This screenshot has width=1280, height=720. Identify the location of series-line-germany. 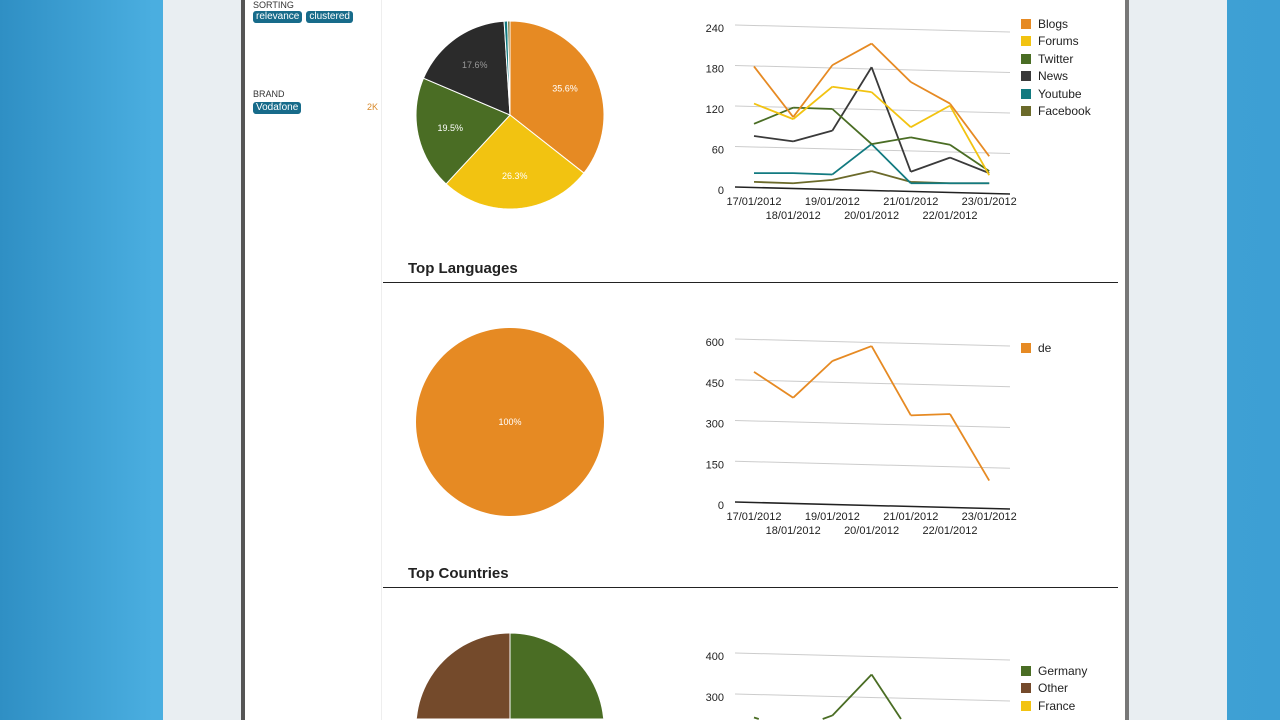
(827, 696).